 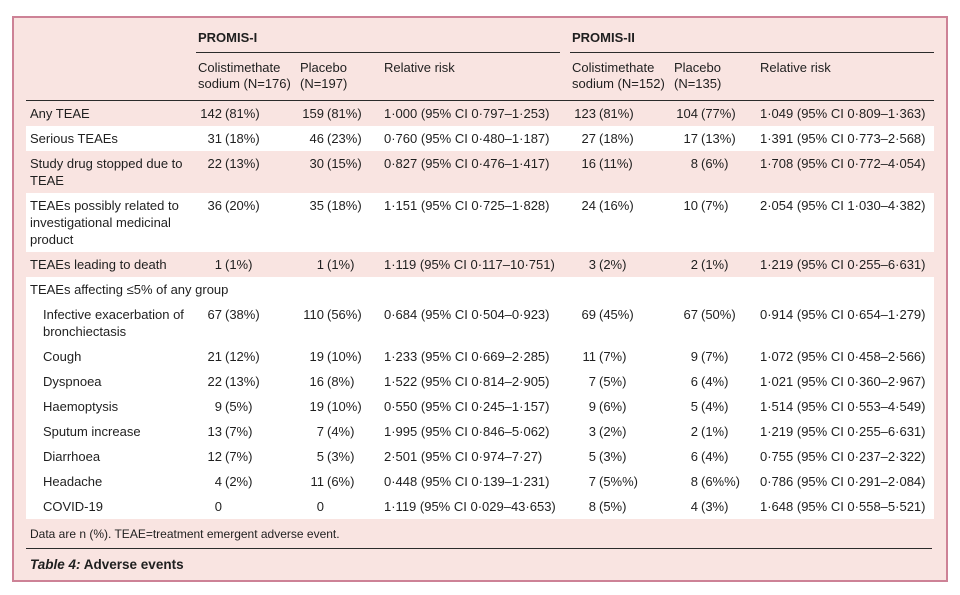 I want to click on count-value: 4, so click(x=694, y=506).